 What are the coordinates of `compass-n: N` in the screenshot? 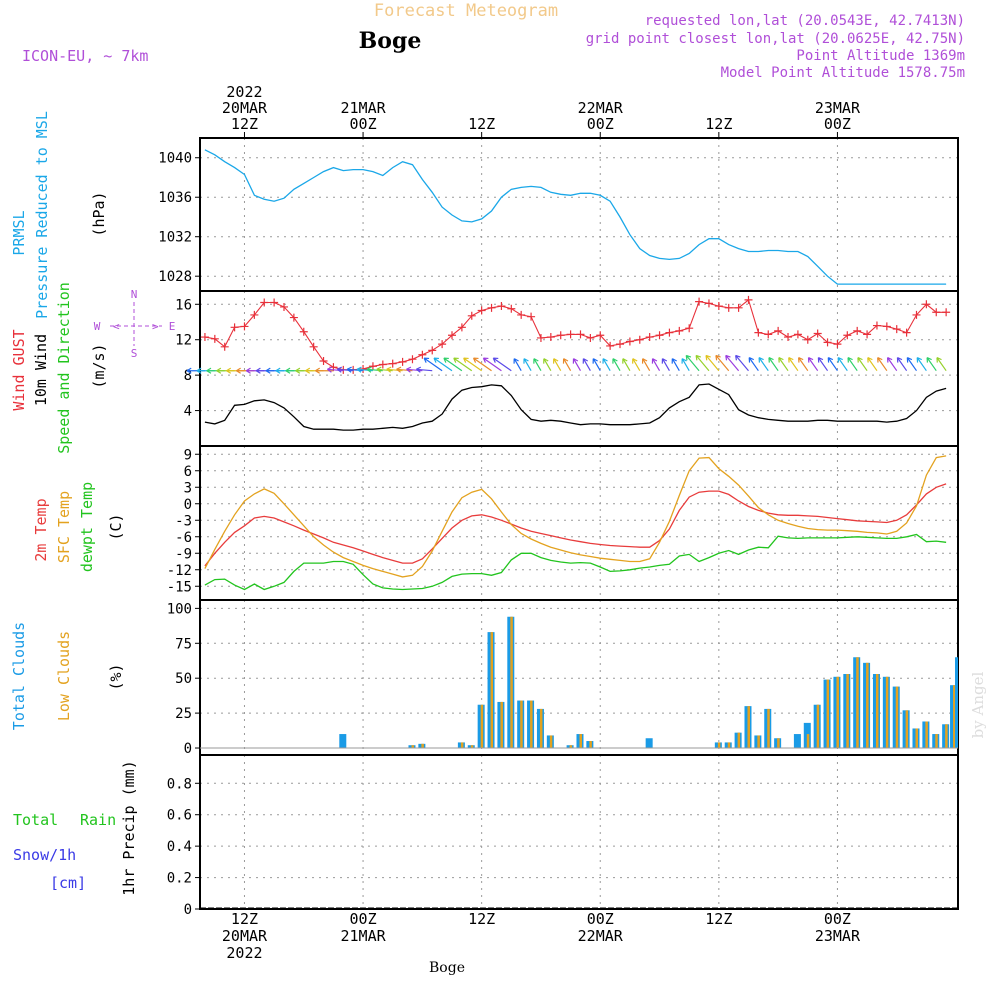 It's located at (134, 294).